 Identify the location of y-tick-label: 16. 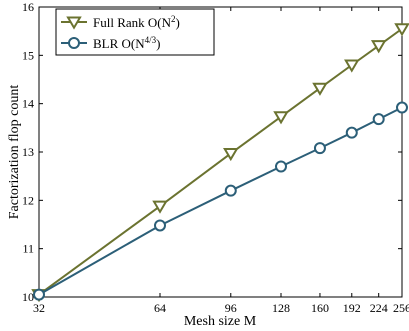
(28, 7).